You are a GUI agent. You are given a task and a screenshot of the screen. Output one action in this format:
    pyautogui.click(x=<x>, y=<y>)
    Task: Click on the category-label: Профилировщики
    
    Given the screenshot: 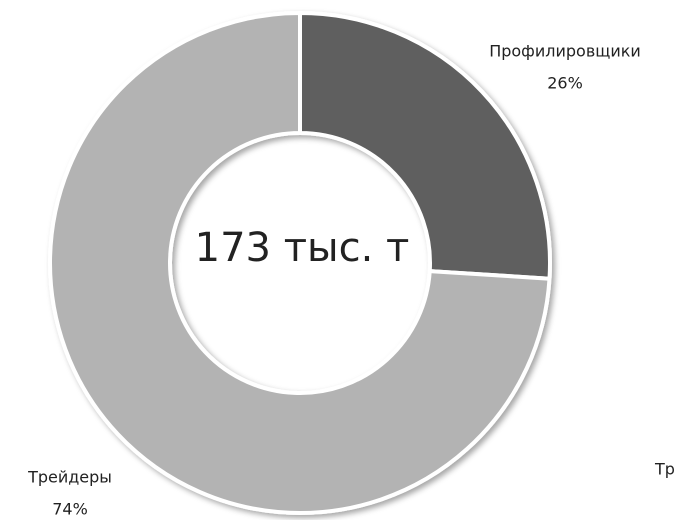 What is the action you would take?
    pyautogui.click(x=565, y=51)
    